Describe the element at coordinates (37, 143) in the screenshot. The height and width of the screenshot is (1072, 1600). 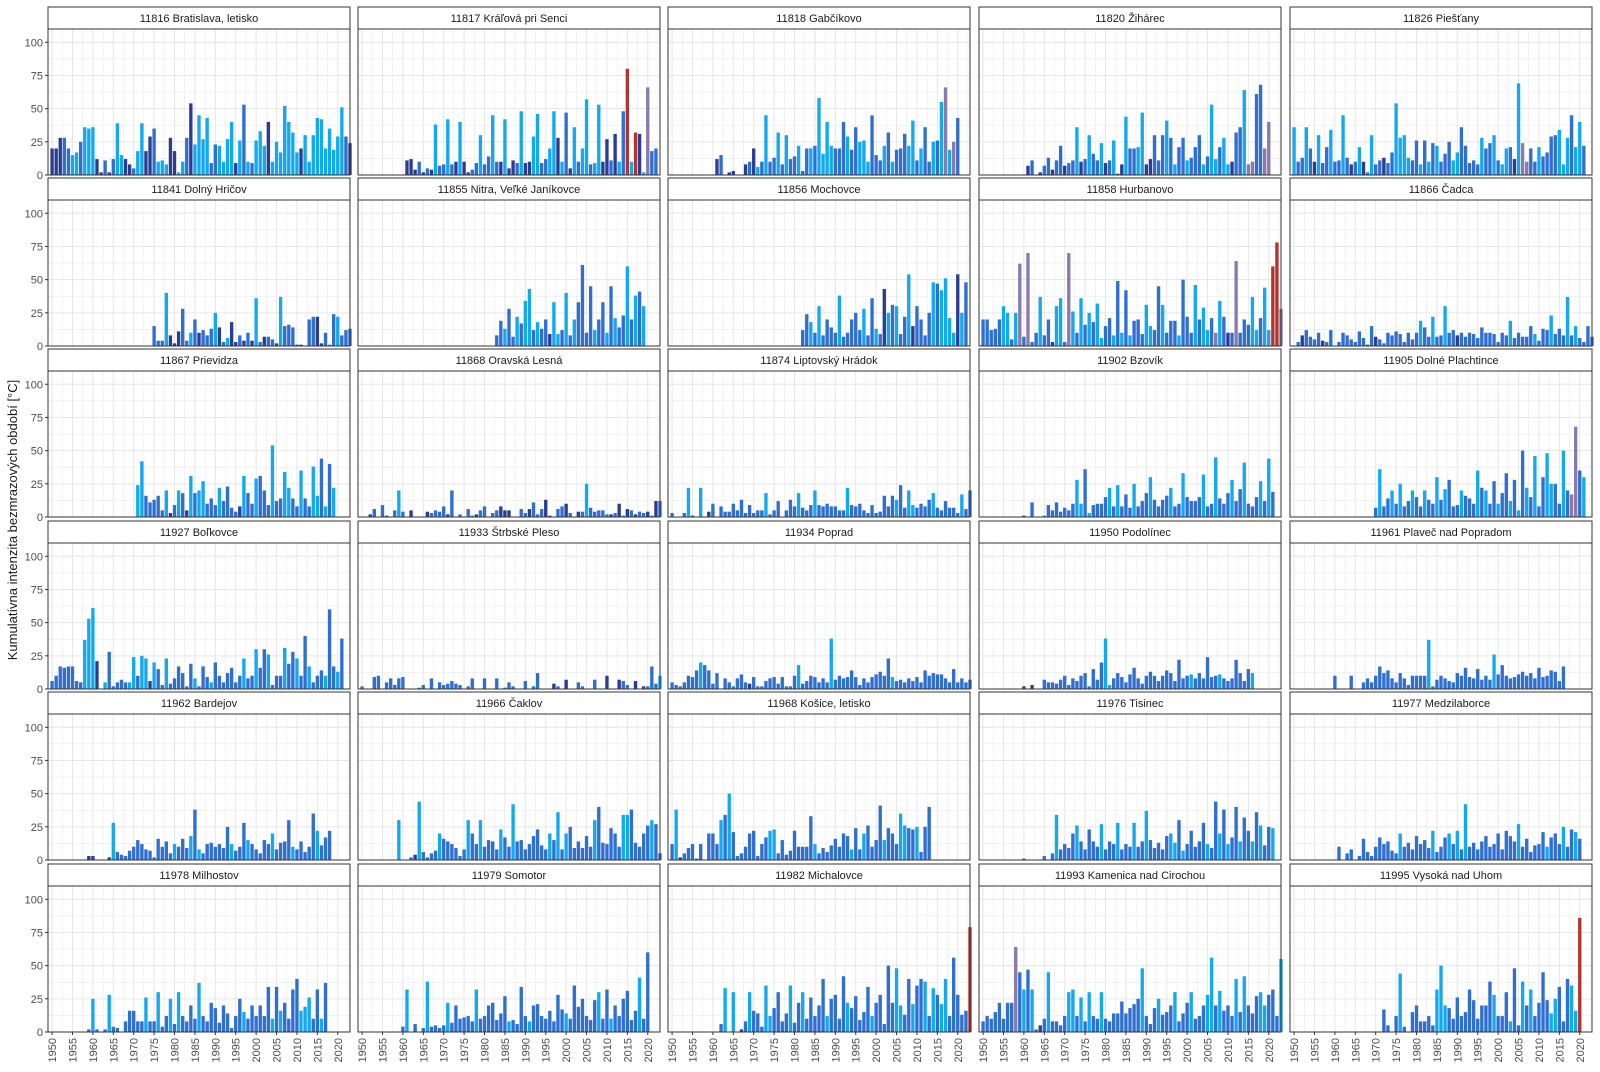
I see `y-tick-label: 25` at that location.